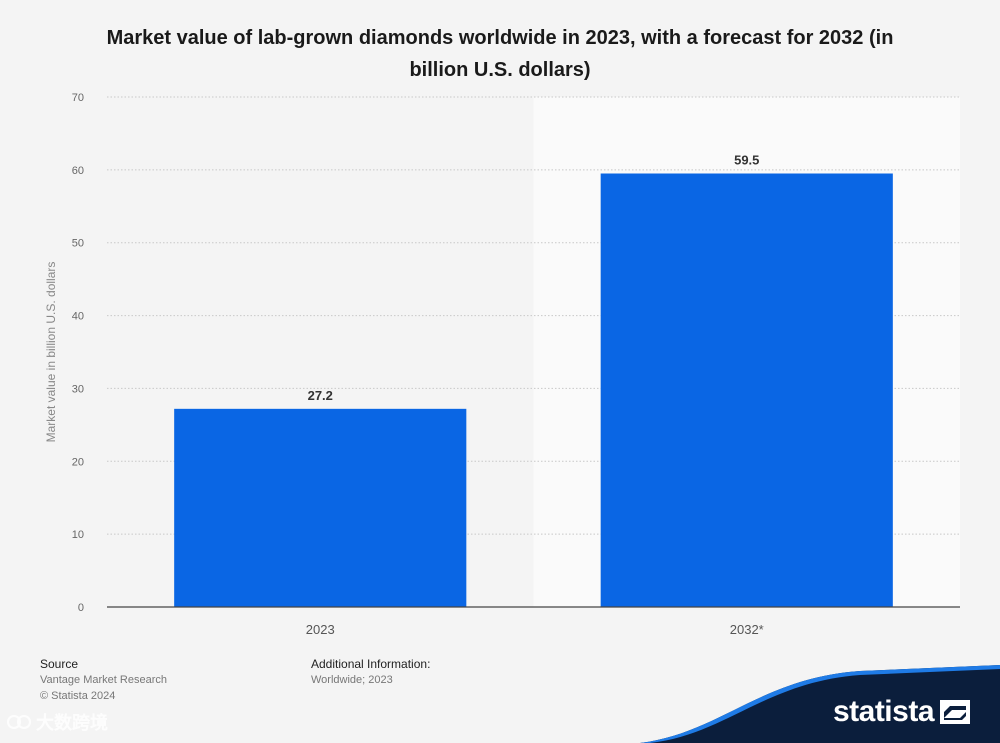 The height and width of the screenshot is (743, 1000). Describe the element at coordinates (747, 629) in the screenshot. I see `x-tick-label: 2032*` at that location.